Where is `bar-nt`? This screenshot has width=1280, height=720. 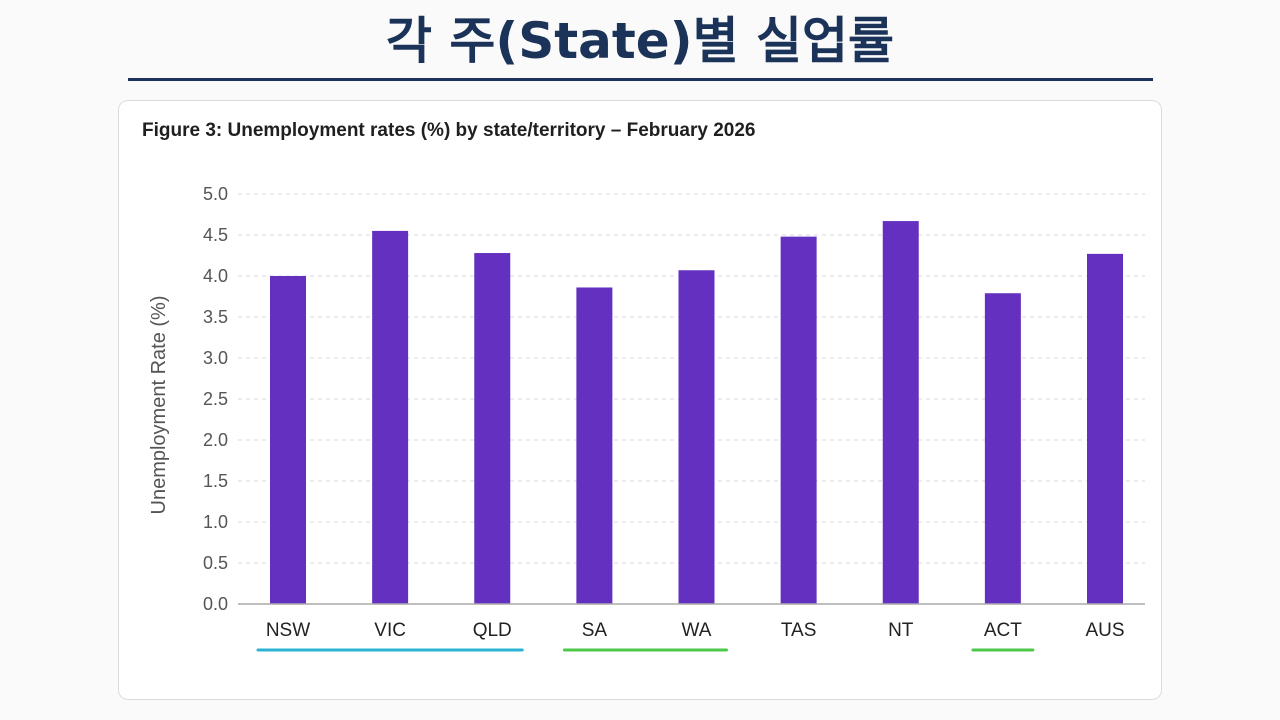
bar-nt is located at coordinates (900, 412).